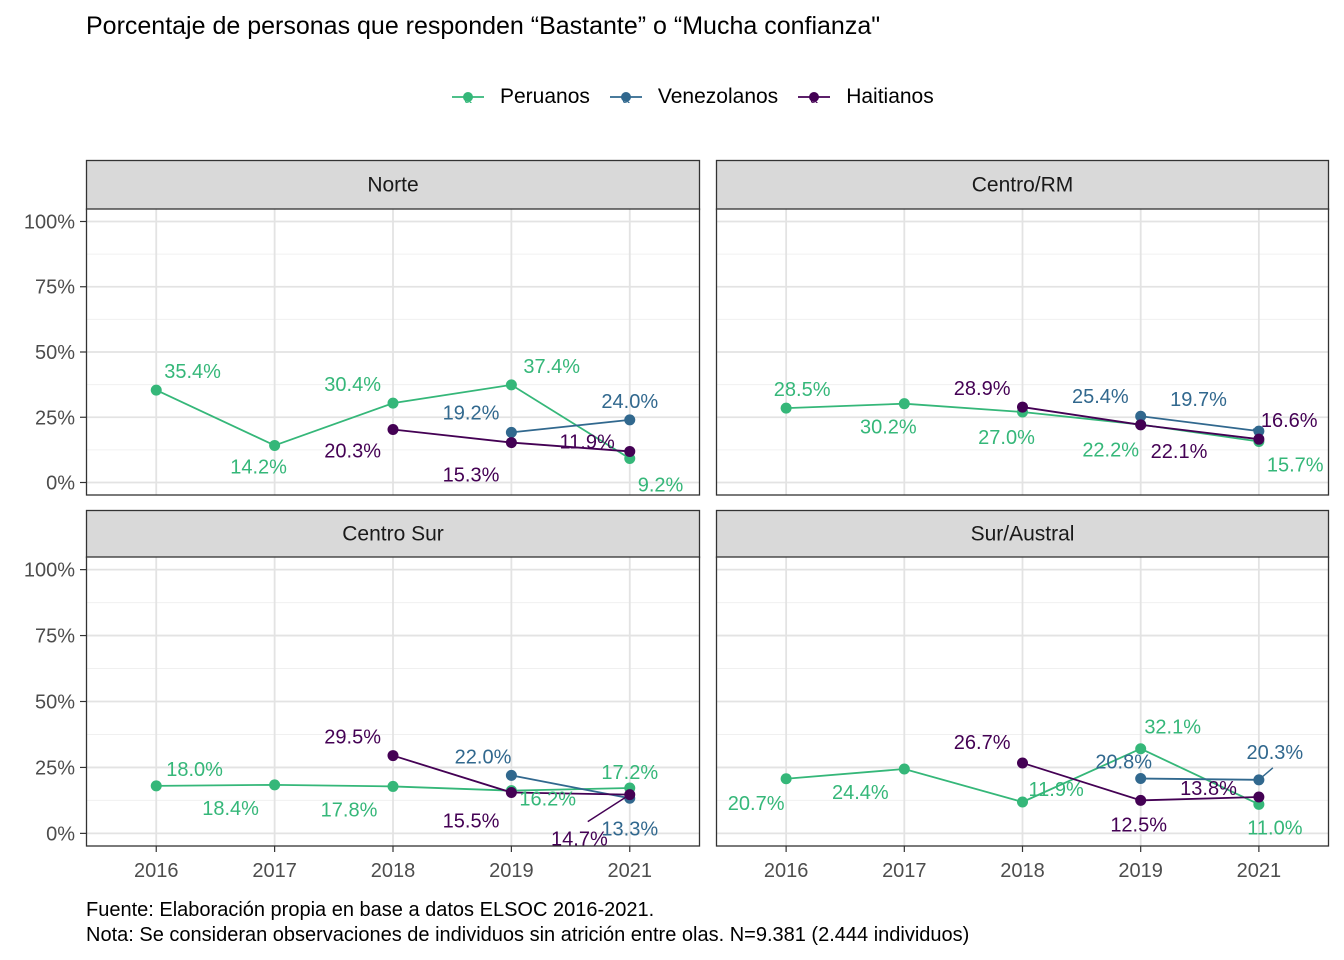 The image size is (1344, 960). I want to click on strip-norte, so click(393, 185).